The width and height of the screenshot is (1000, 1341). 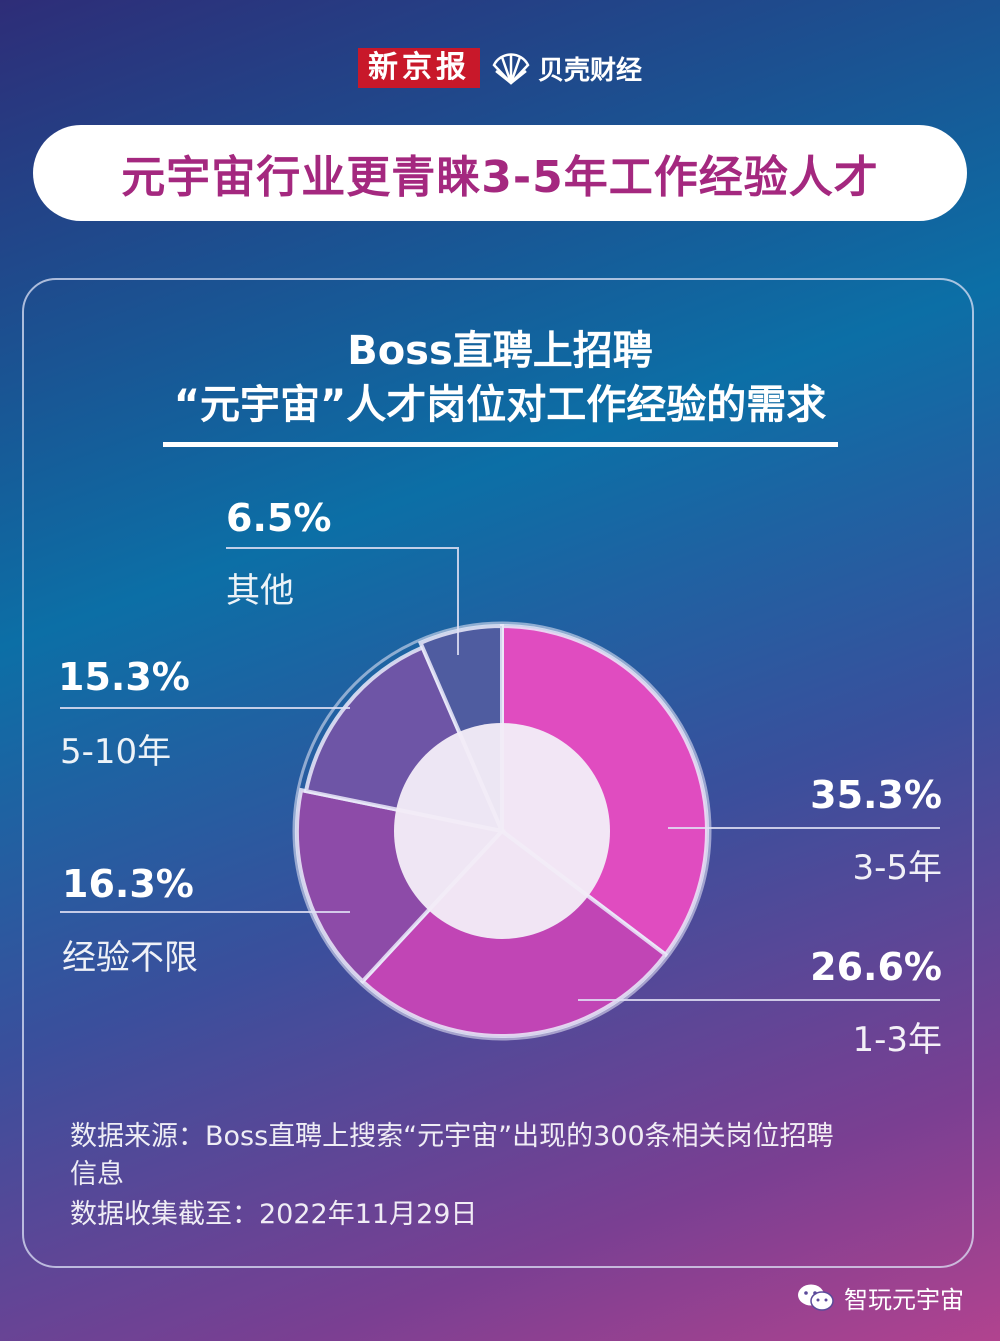 I want to click on title-banner: 元宇宙行业更青睐3-5年工作经验人才, so click(x=500, y=173).